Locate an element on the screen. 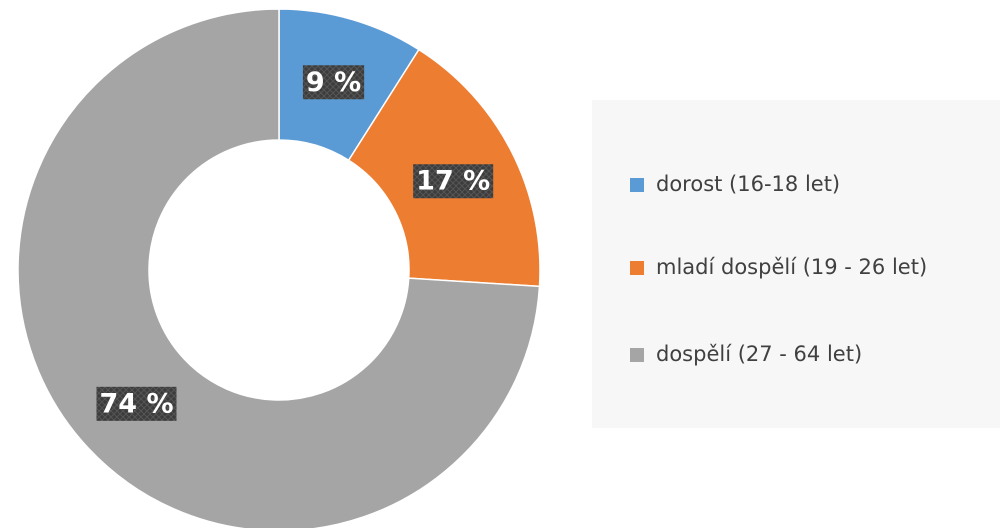 This screenshot has height=528, width=1000. legend-label: dospělí (27 - 64 let) is located at coordinates (759, 354).